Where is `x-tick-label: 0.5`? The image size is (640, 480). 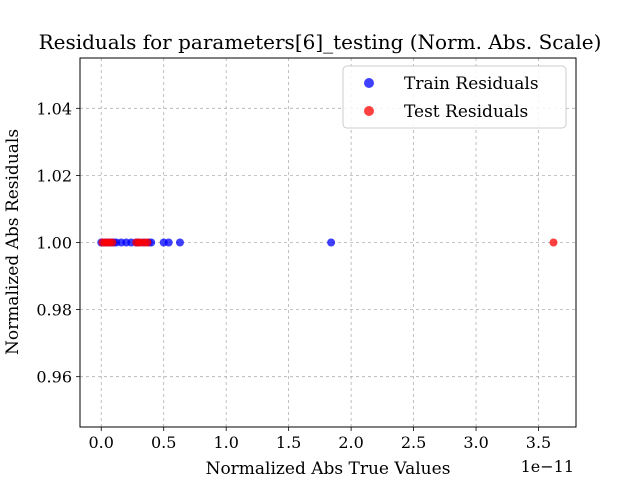
x-tick-label: 0.5 is located at coordinates (163, 442).